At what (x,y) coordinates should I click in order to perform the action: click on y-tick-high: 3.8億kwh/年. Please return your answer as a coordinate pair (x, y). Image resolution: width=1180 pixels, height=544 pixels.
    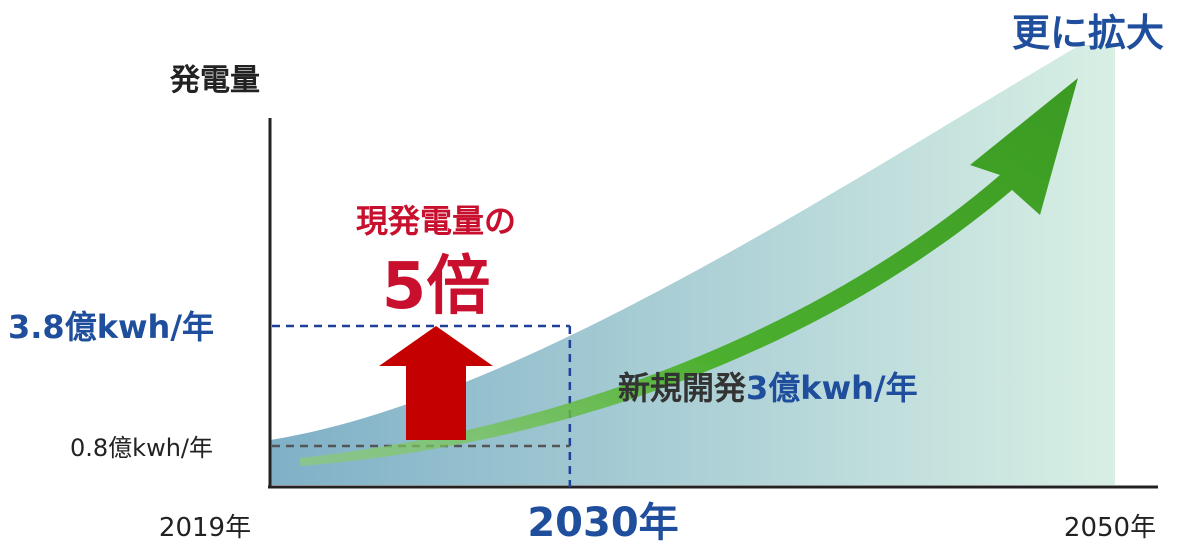
    Looking at the image, I should click on (111, 327).